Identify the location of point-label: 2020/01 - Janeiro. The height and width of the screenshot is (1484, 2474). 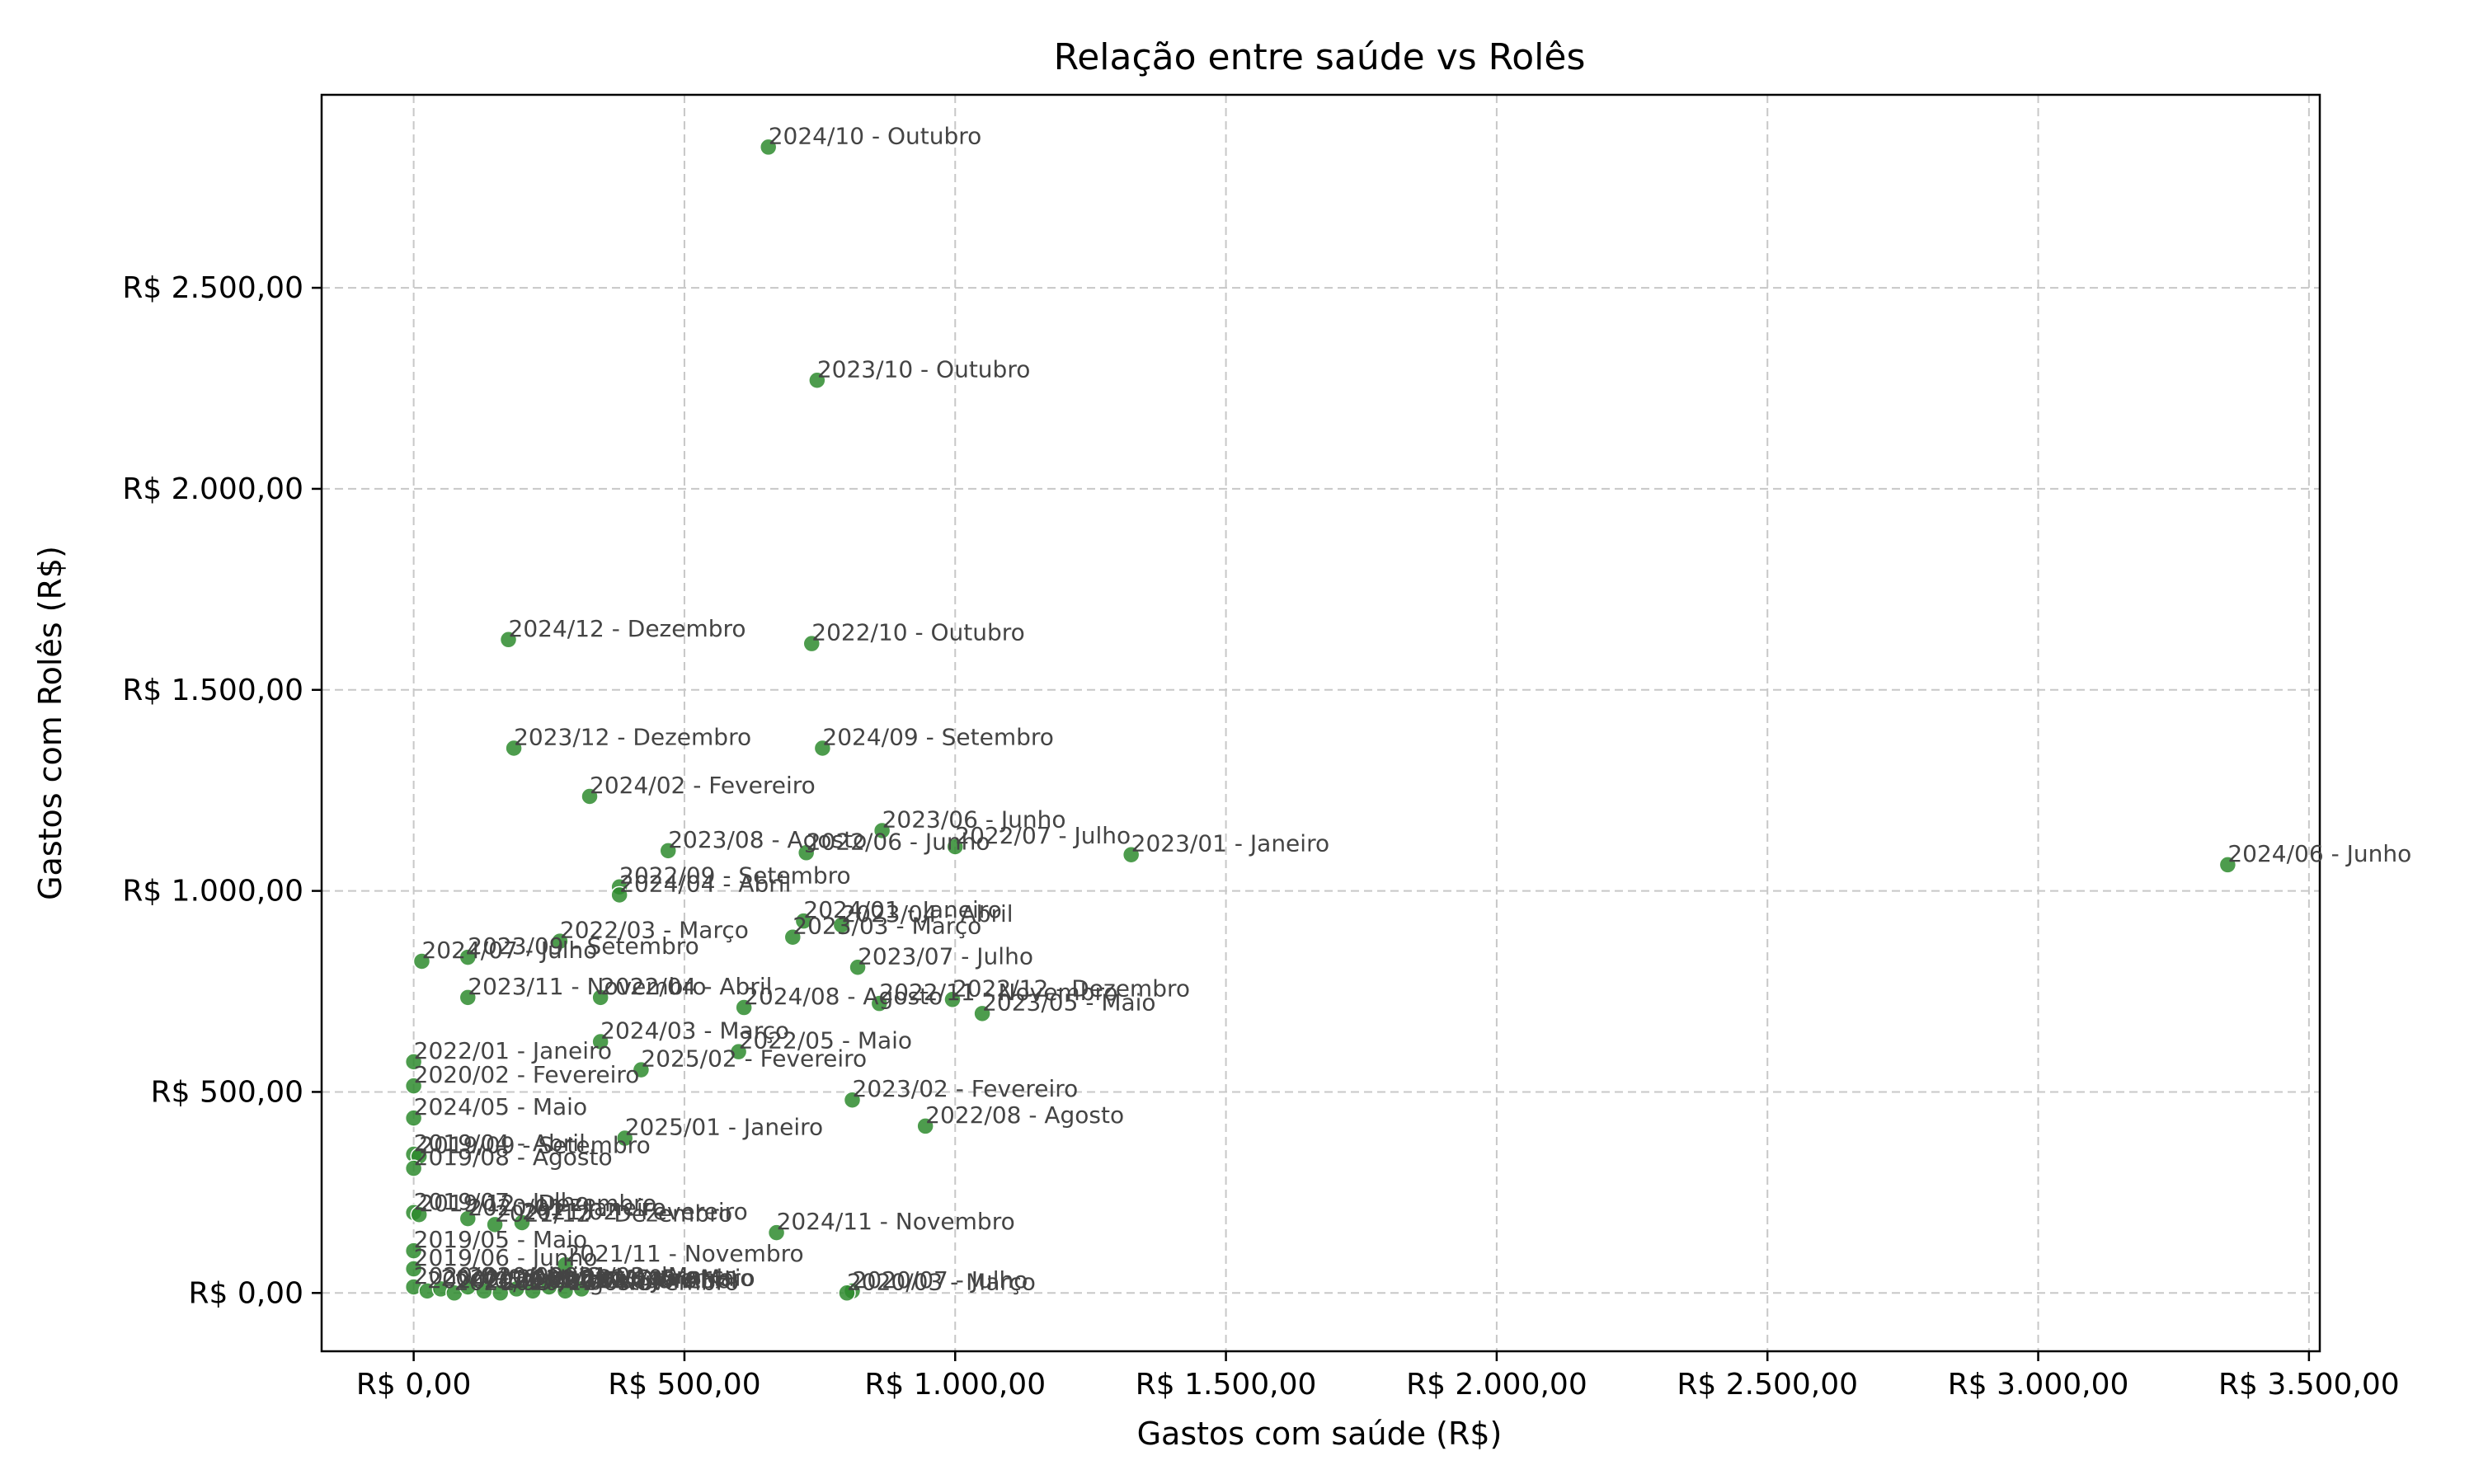
(567, 1207).